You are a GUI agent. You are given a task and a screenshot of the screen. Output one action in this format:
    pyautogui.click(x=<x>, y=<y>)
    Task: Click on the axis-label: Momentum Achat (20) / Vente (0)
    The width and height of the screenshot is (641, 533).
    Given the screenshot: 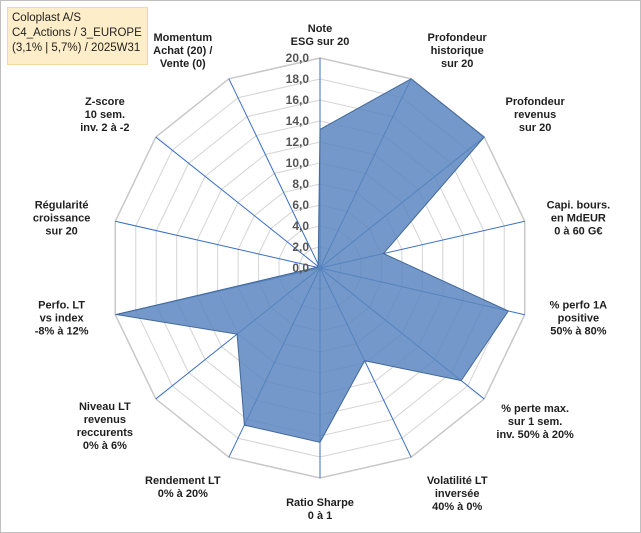 What is the action you would take?
    pyautogui.click(x=182, y=51)
    